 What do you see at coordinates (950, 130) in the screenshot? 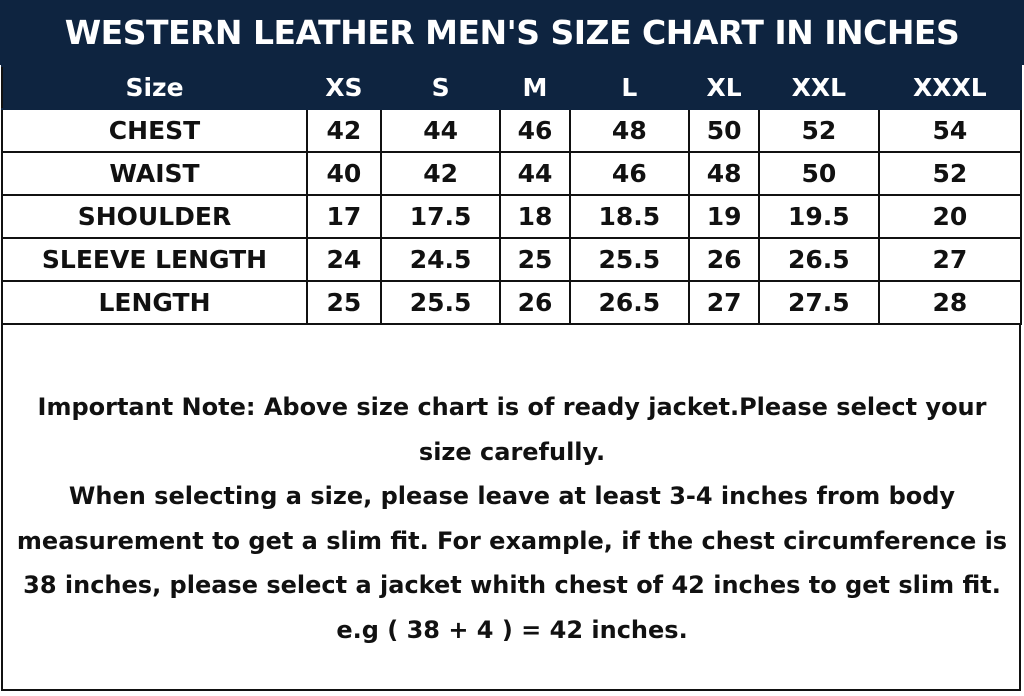
I see `table-cell: 54` at bounding box center [950, 130].